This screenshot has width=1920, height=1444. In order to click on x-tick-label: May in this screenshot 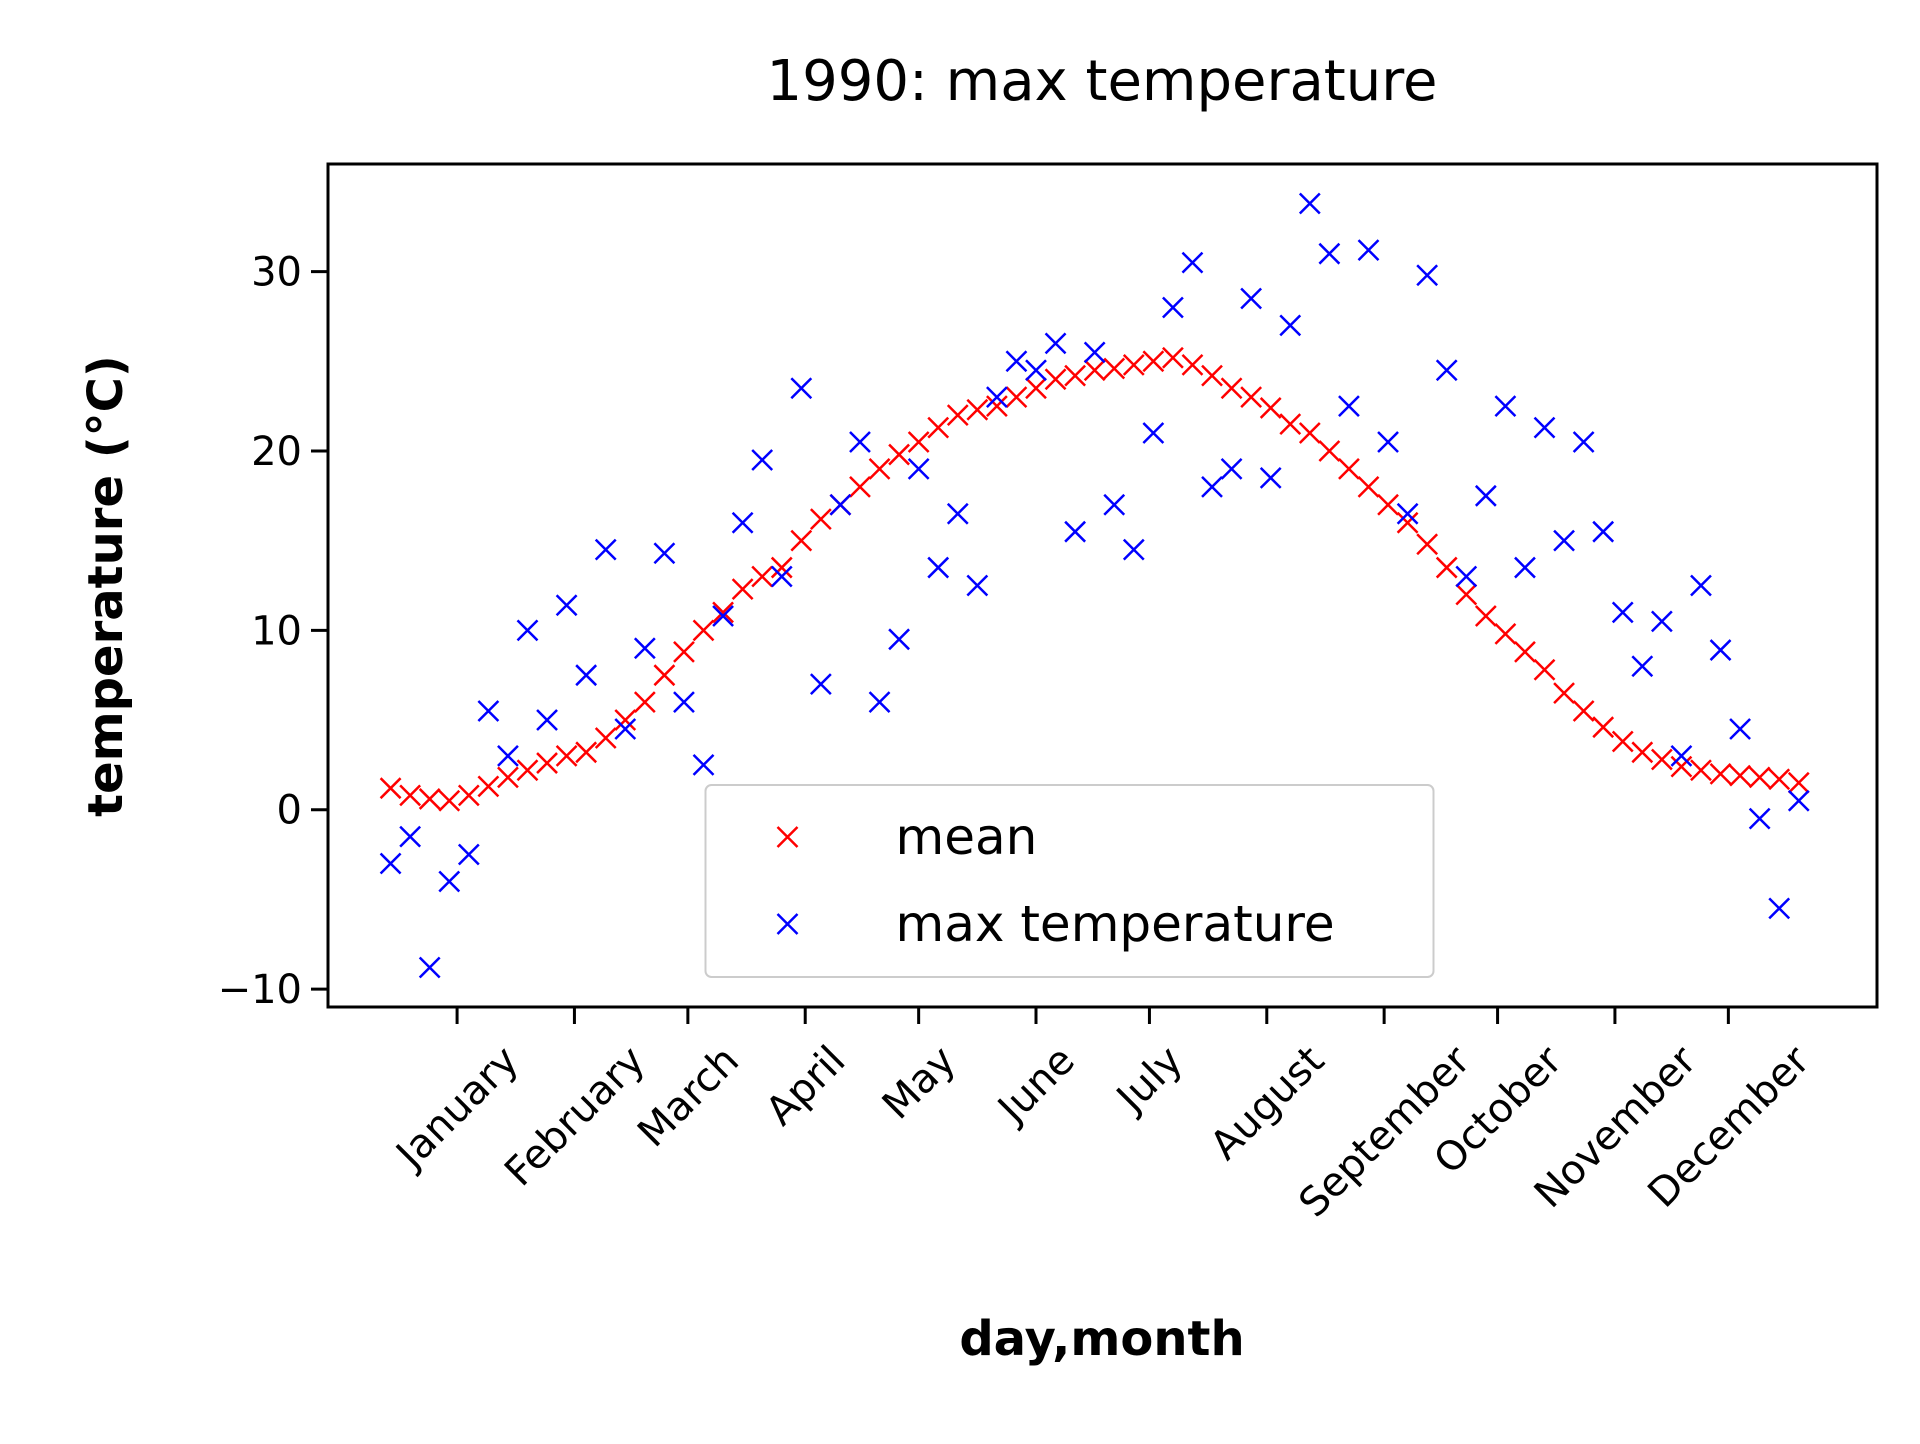, I will do `click(919, 1082)`.